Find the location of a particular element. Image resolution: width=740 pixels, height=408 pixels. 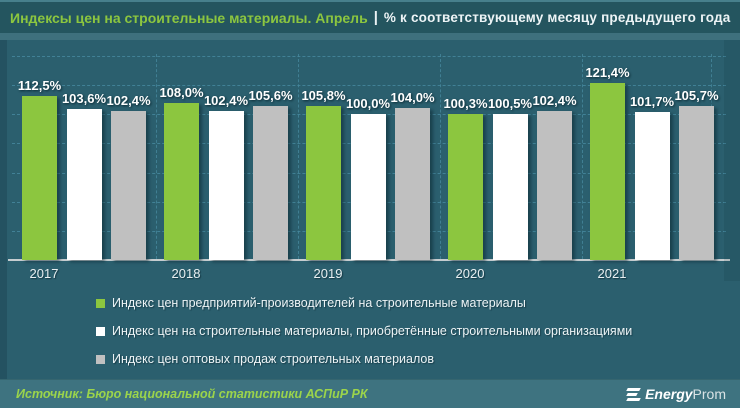

bar-value-label: 105,8% is located at coordinates (323, 95).